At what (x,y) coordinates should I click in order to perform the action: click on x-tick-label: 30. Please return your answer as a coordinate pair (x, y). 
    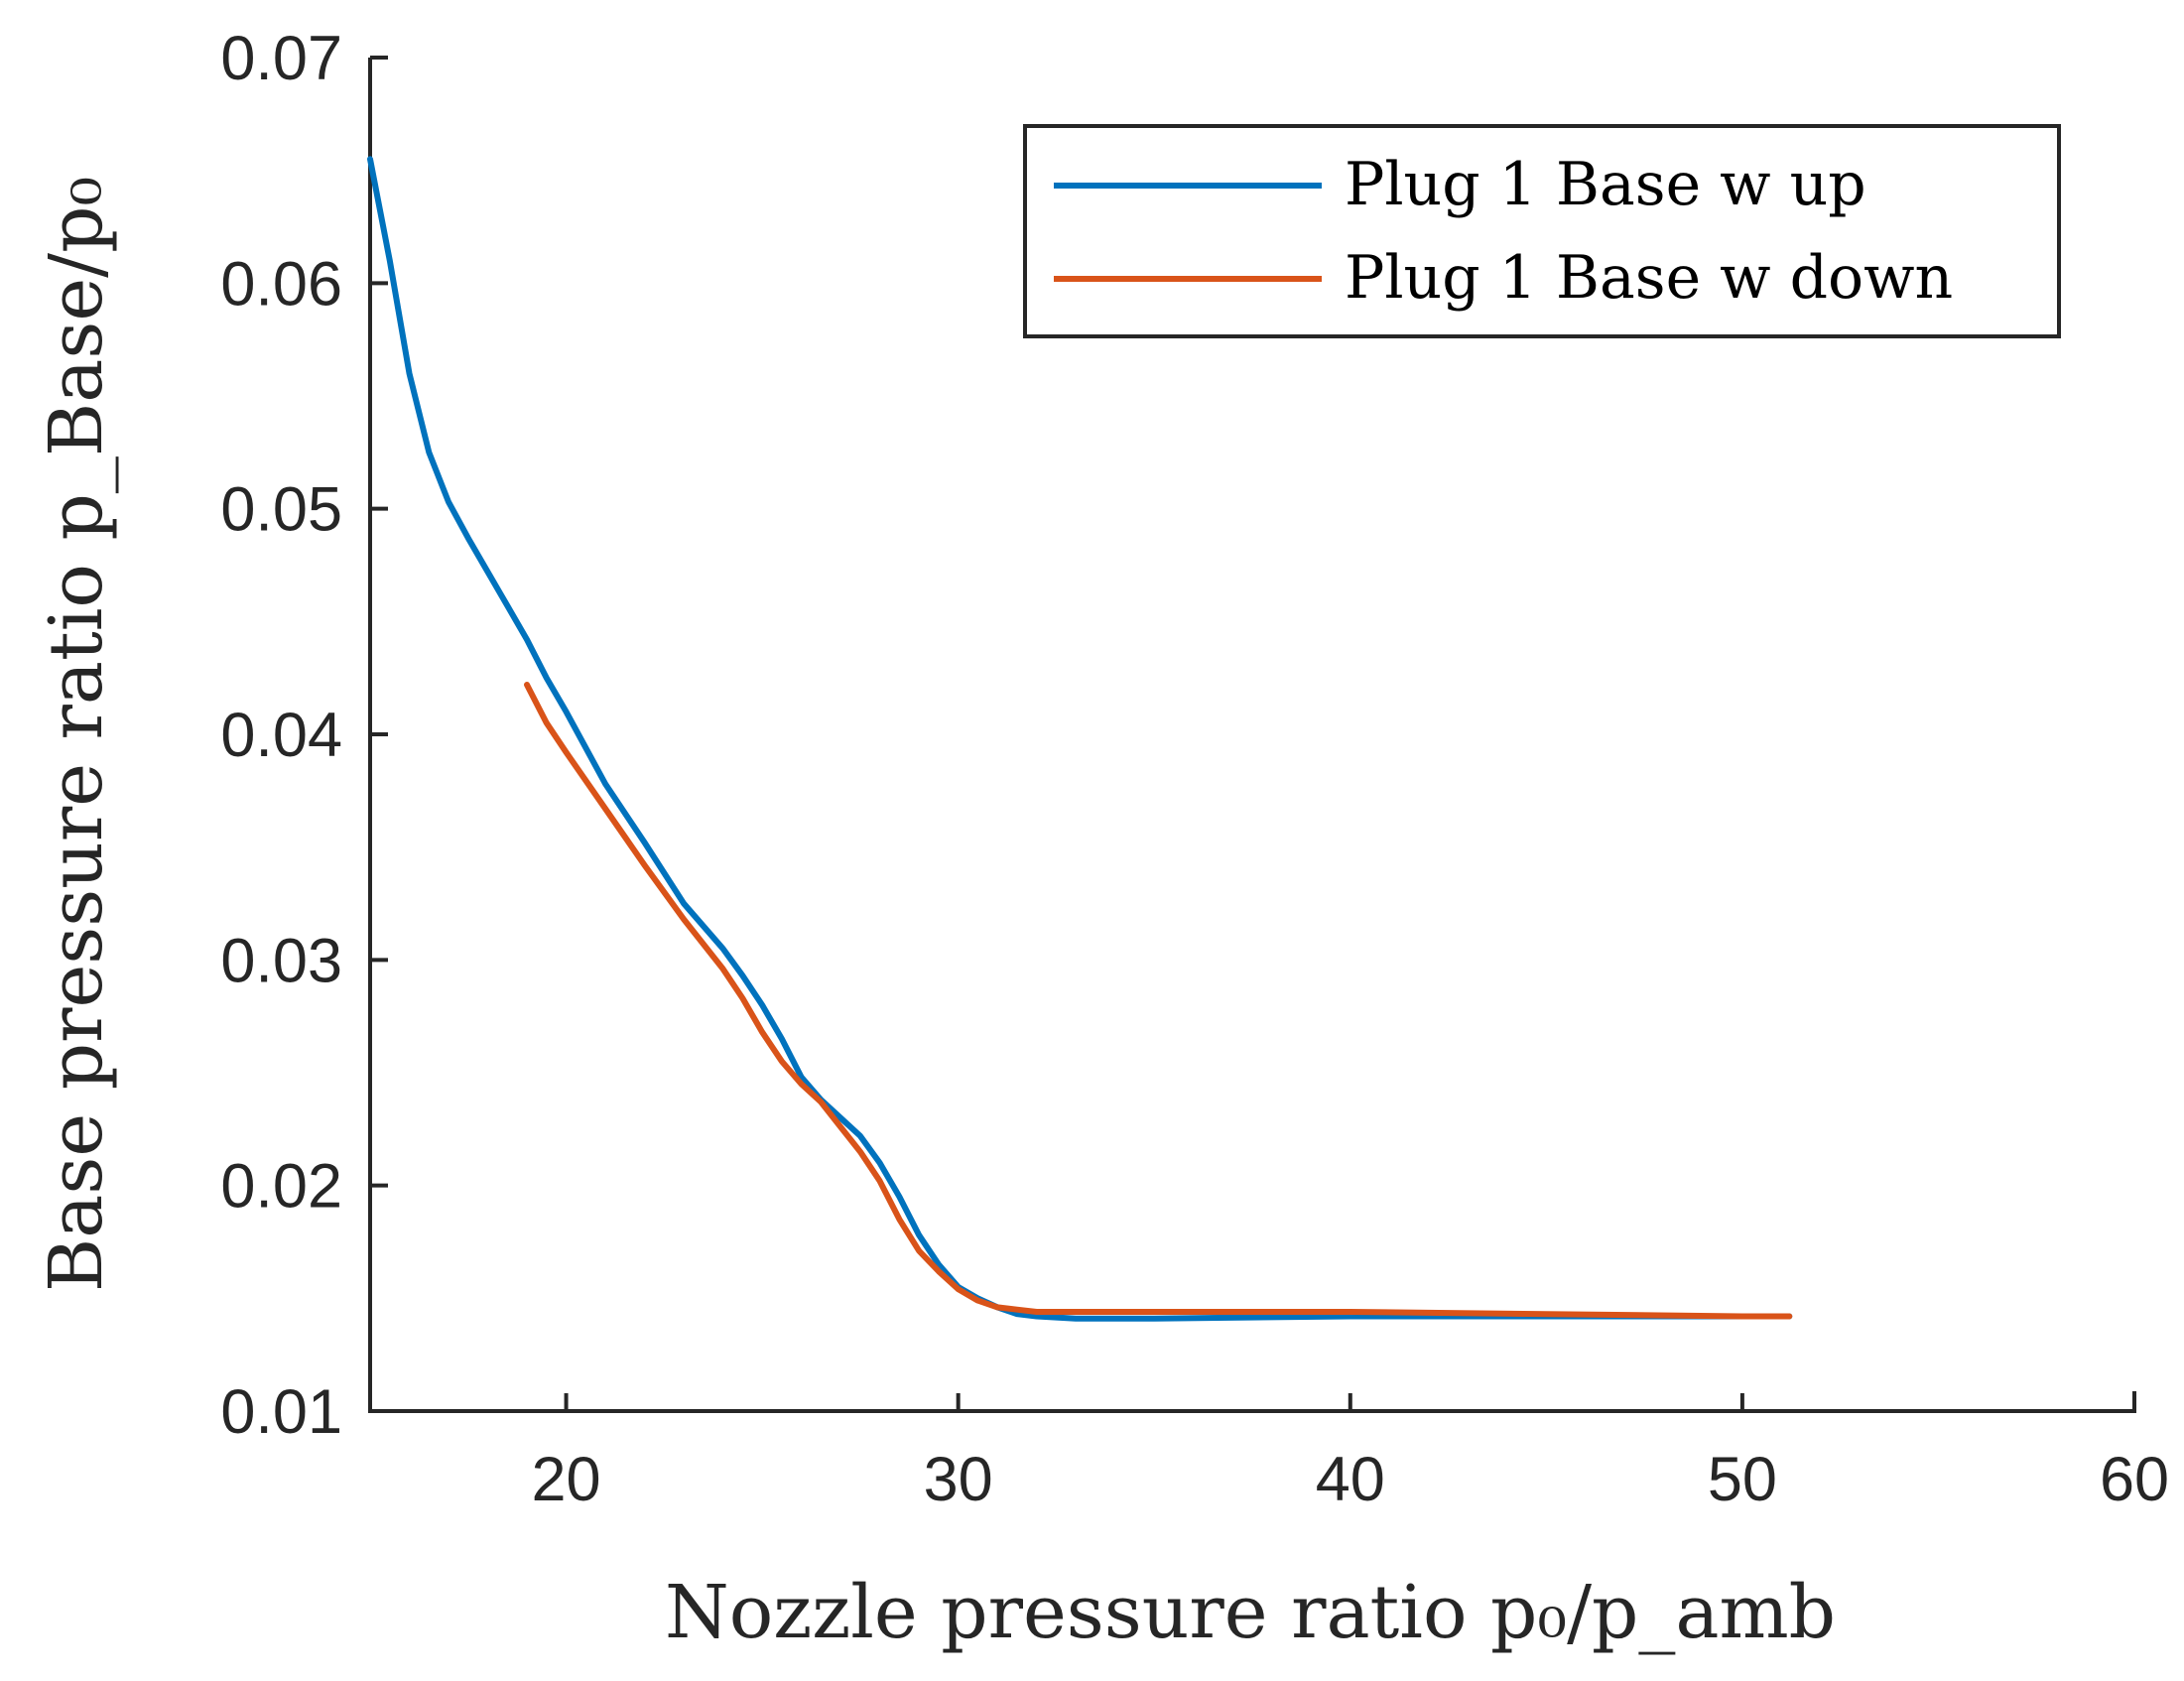
    Looking at the image, I should click on (958, 1480).